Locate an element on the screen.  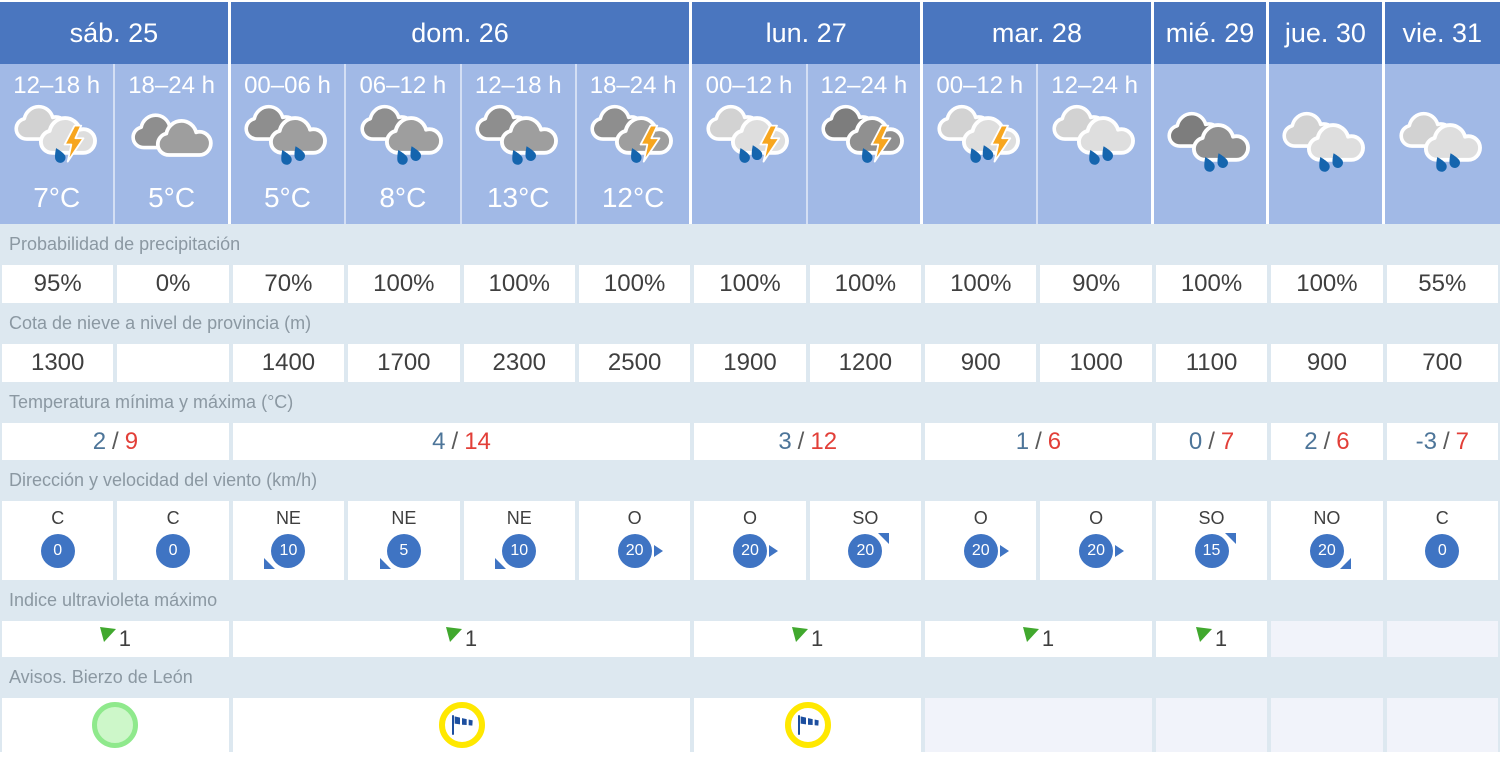
temperature-values-row: 2/9 4/14 3/12 1/6 0/7 2/6 -3/7 is located at coordinates (750, 441).